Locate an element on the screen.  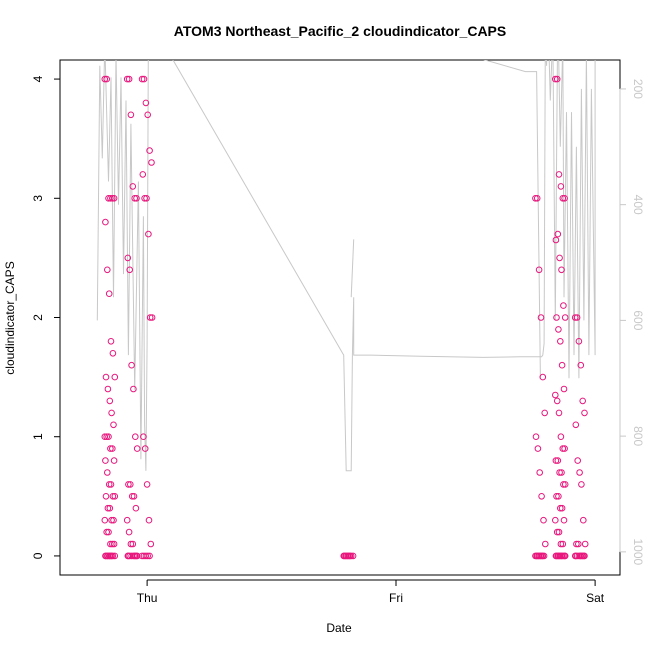
y-tick-label: 4 is located at coordinates (38, 78).